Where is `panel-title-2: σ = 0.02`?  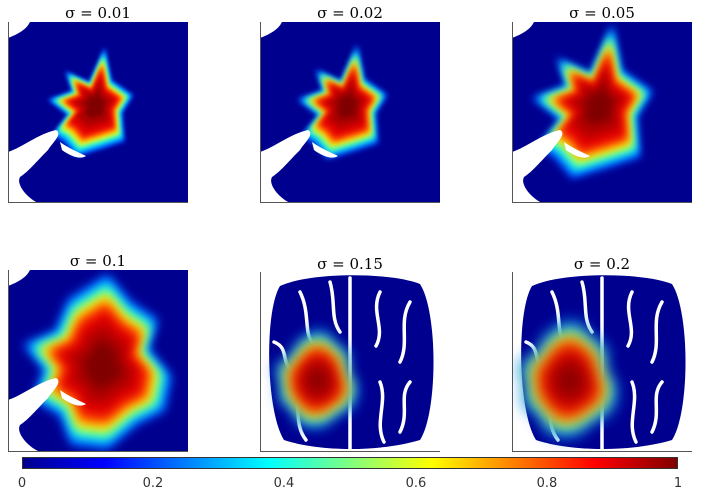 panel-title-2: σ = 0.02 is located at coordinates (350, 13).